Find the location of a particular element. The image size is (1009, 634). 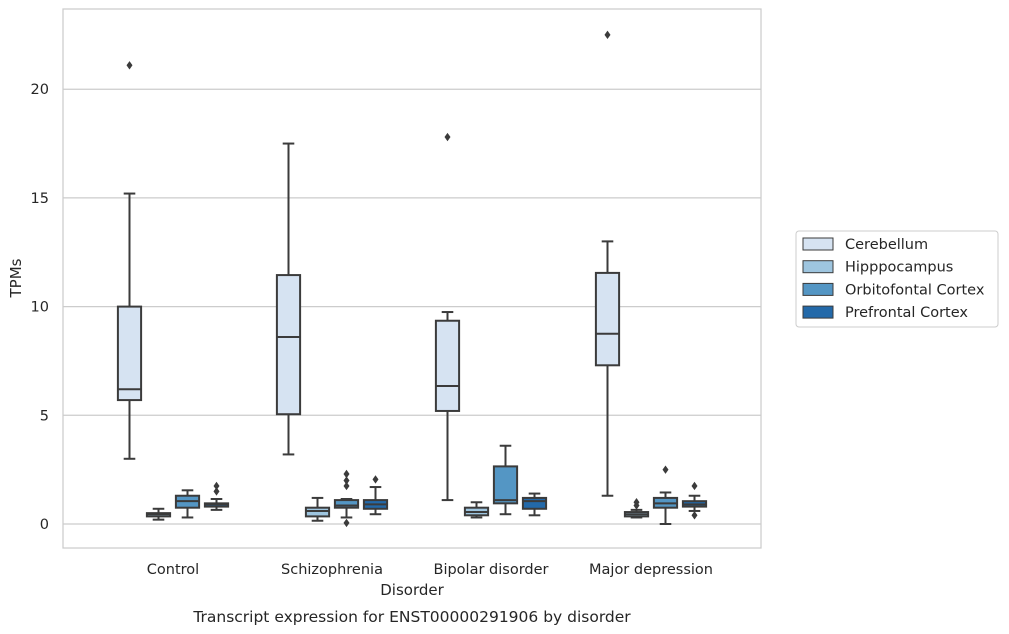

y-tick-label: 15 is located at coordinates (40, 199).